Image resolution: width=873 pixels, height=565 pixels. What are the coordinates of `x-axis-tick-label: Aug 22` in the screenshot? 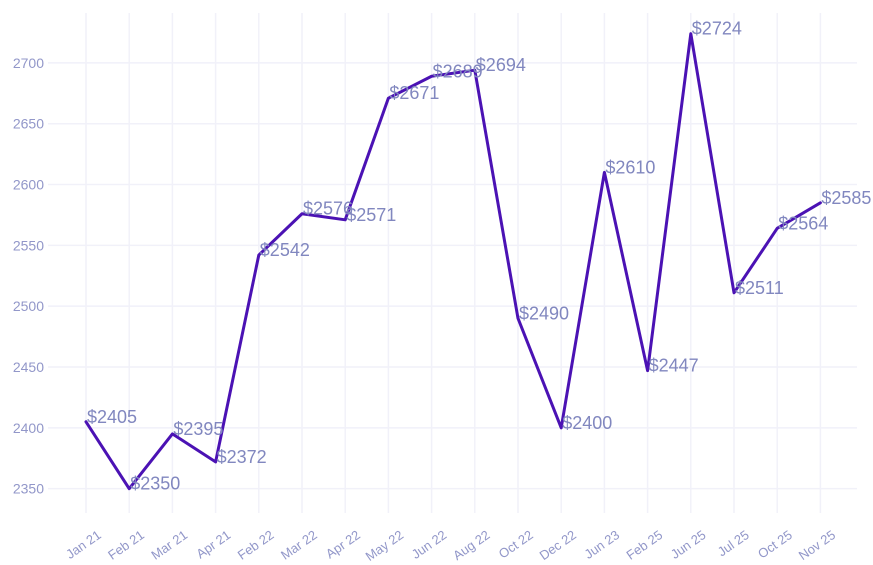 It's located at (471, 545).